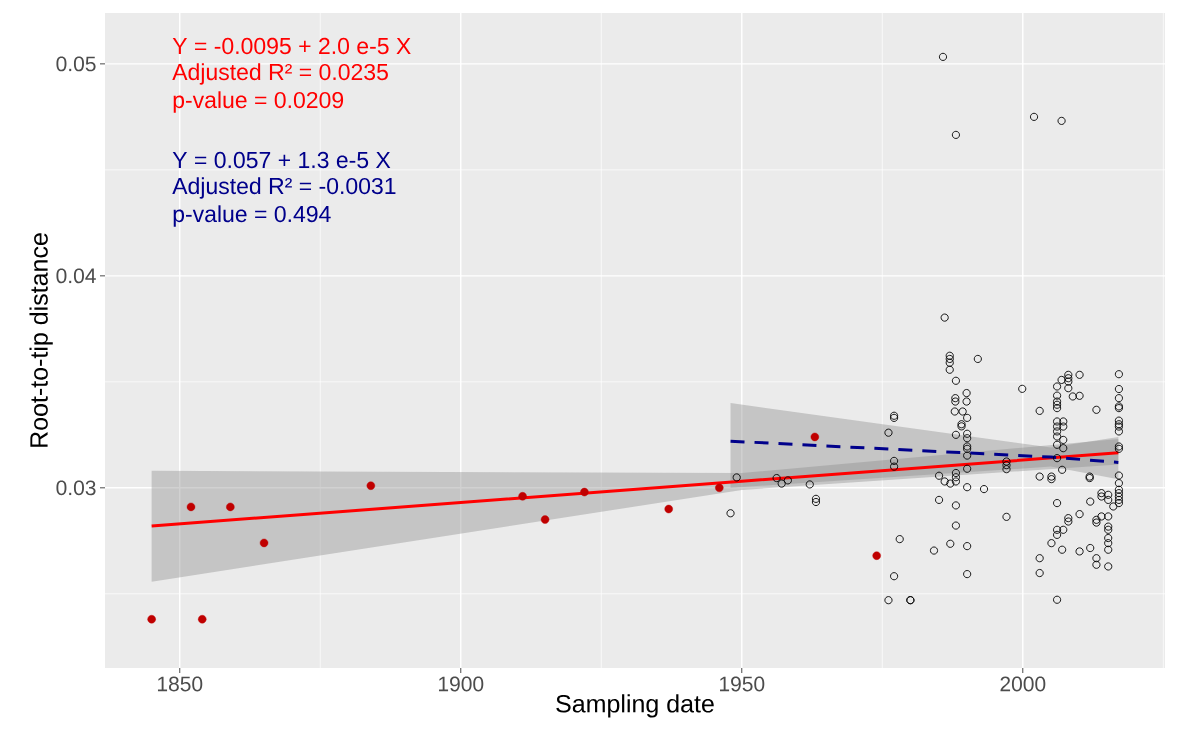 Image resolution: width=1178 pixels, height=735 pixels. What do you see at coordinates (461, 684) in the screenshot?
I see `x-tick-label: 1900` at bounding box center [461, 684].